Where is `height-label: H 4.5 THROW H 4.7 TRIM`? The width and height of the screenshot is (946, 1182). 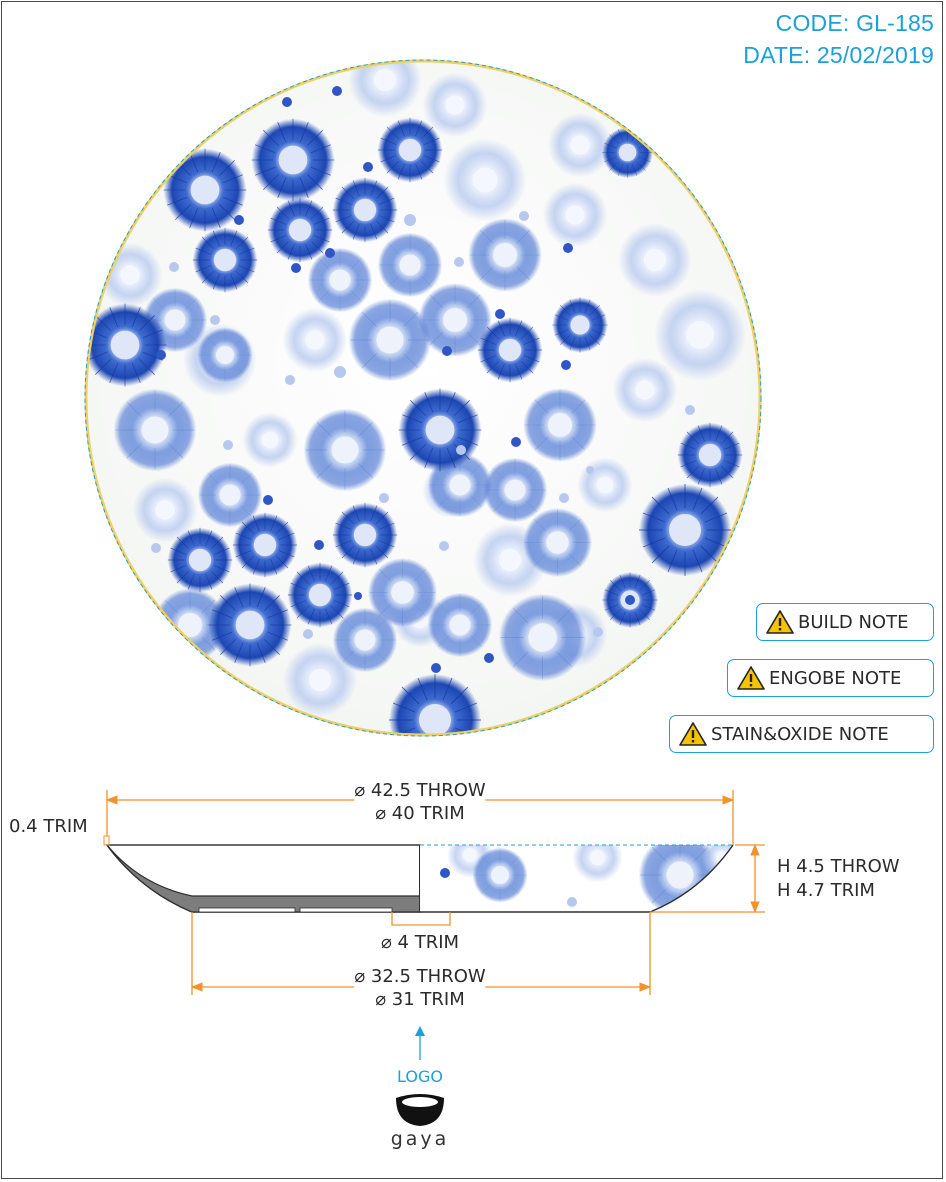 height-label: H 4.5 THROW H 4.7 TRIM is located at coordinates (838, 879).